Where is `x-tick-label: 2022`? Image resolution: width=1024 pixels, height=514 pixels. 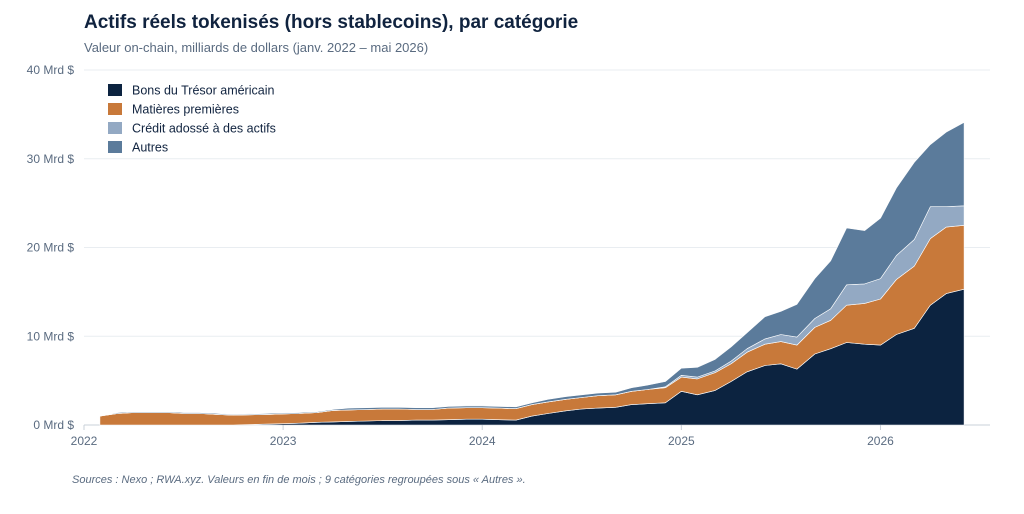
x-tick-label: 2022 is located at coordinates (84, 441).